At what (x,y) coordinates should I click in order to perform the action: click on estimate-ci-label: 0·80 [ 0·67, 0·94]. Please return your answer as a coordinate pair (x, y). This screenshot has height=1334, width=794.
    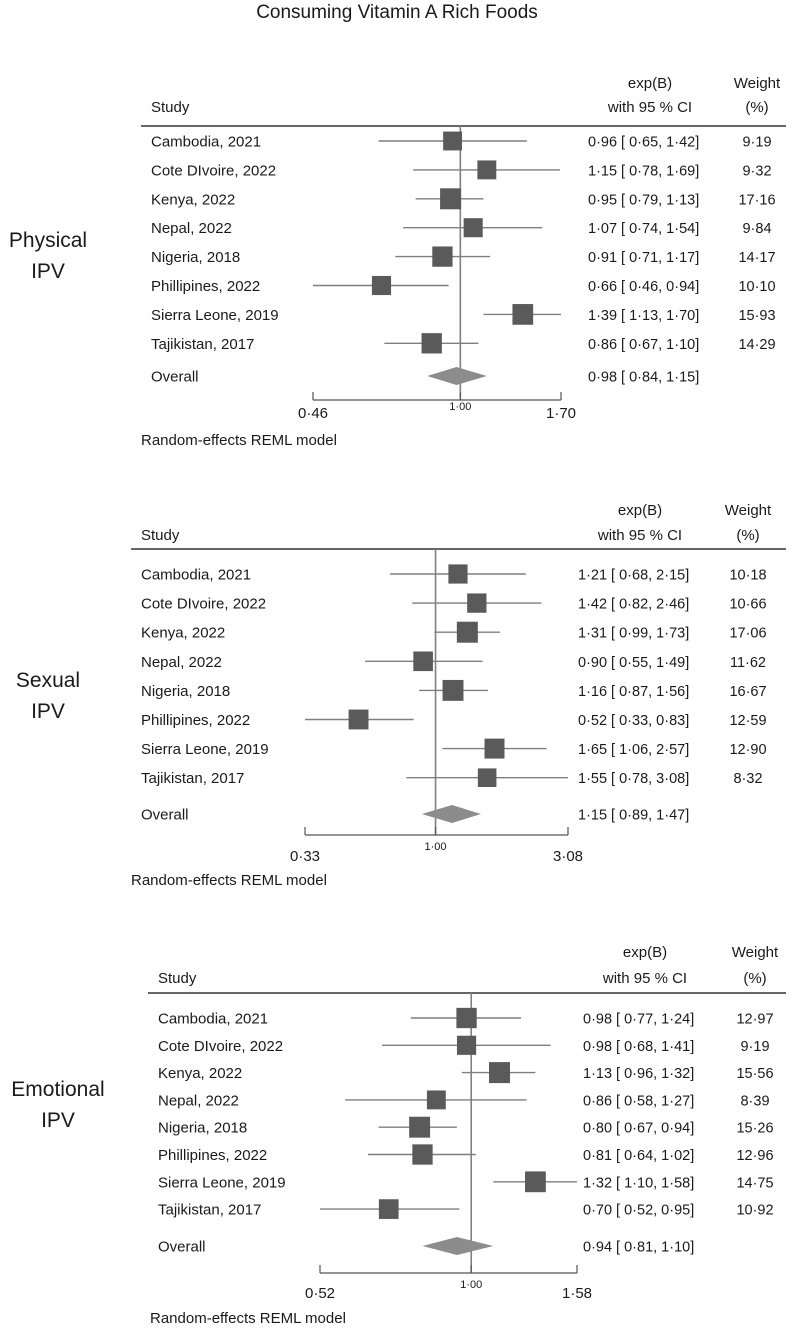
    Looking at the image, I should click on (638, 1129).